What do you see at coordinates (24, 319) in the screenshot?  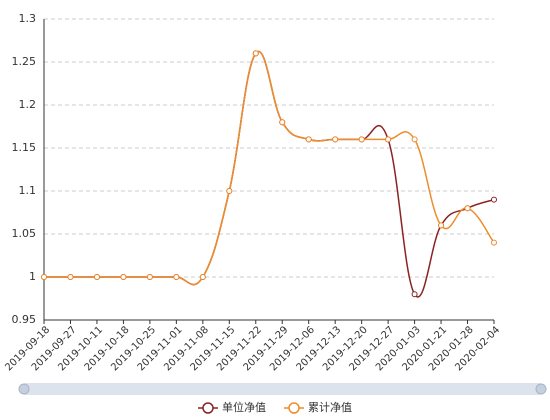 I see `y-tick-label: 0.95` at bounding box center [24, 319].